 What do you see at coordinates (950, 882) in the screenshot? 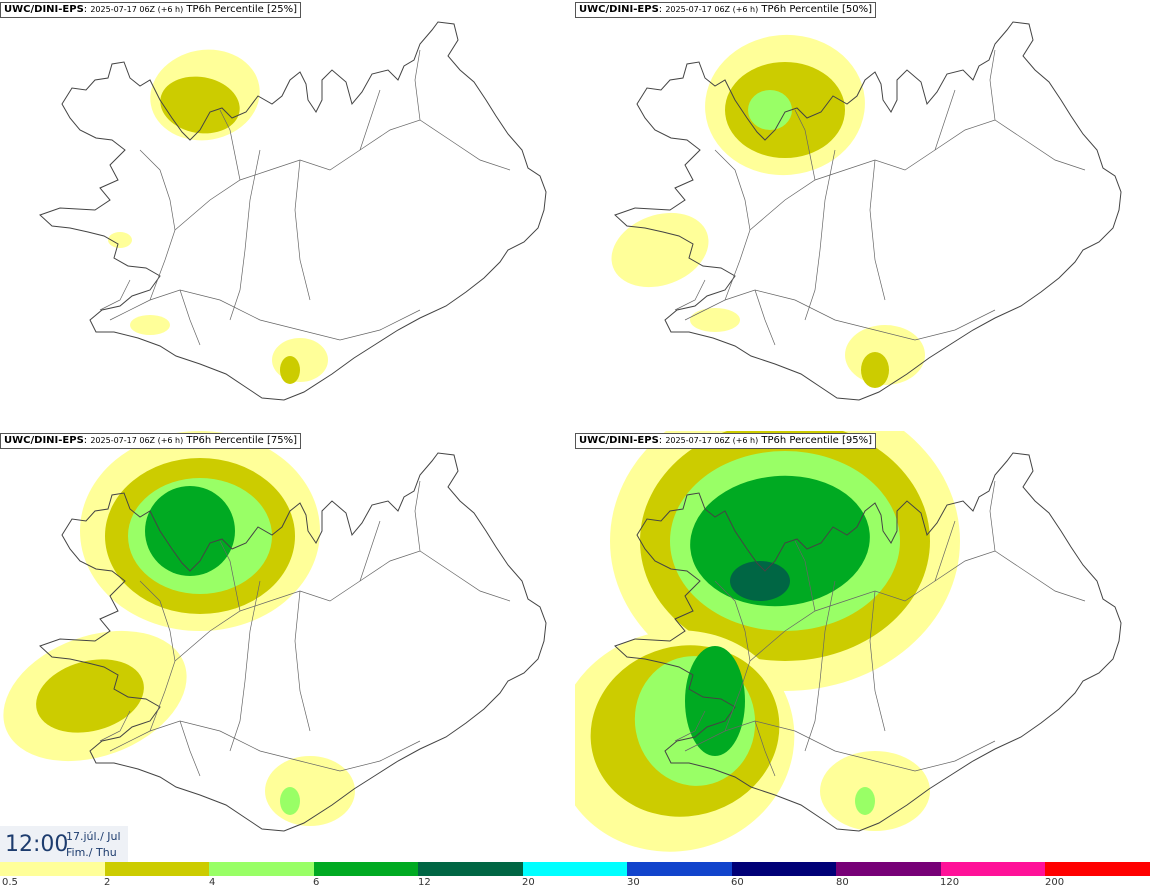
I see `legend-label: 120` at bounding box center [950, 882].